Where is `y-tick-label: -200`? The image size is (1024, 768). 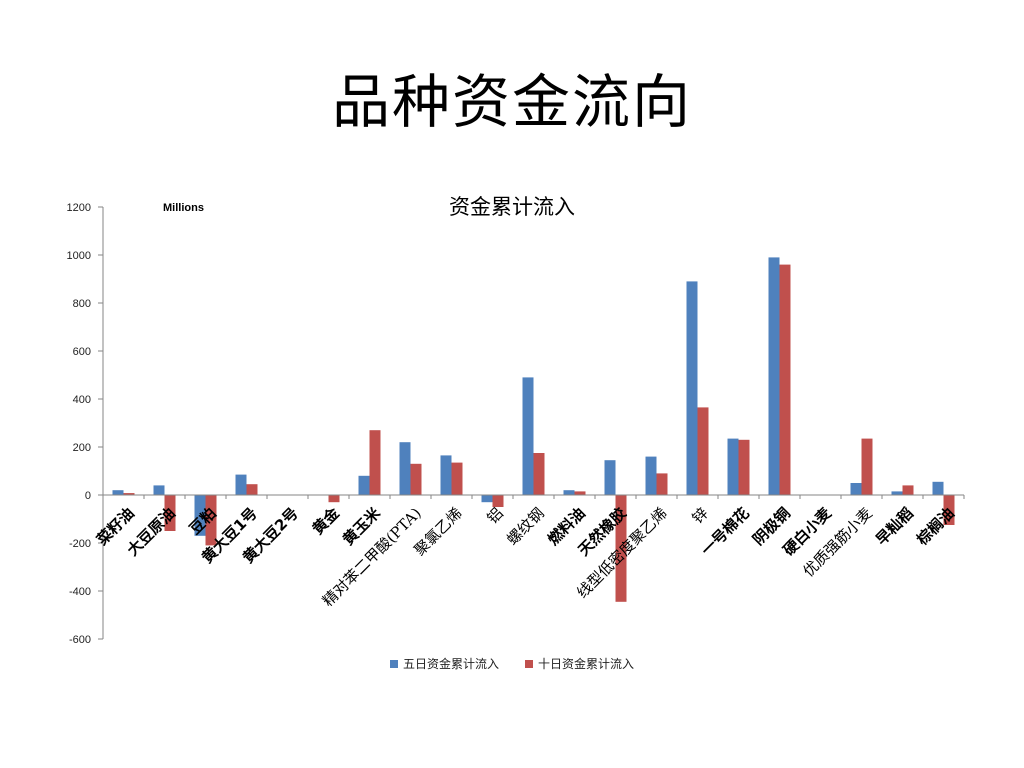
y-tick-label: -200 is located at coordinates (80, 544).